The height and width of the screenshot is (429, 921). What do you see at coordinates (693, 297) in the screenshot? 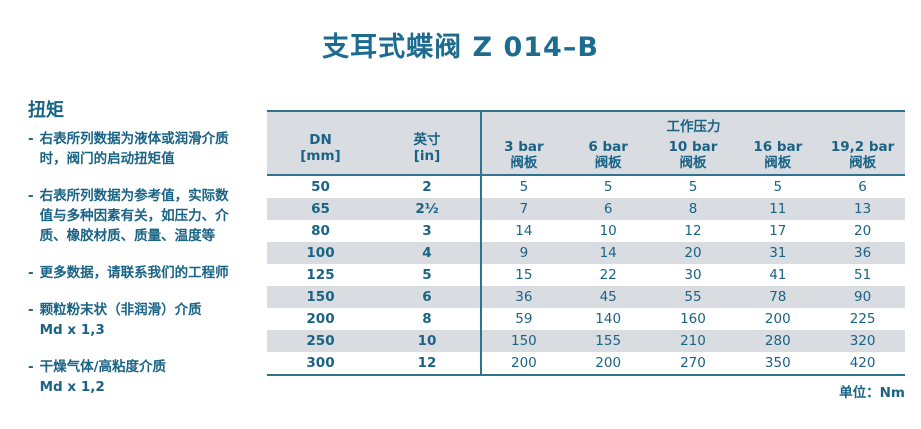
I see `cell-torque: 55` at bounding box center [693, 297].